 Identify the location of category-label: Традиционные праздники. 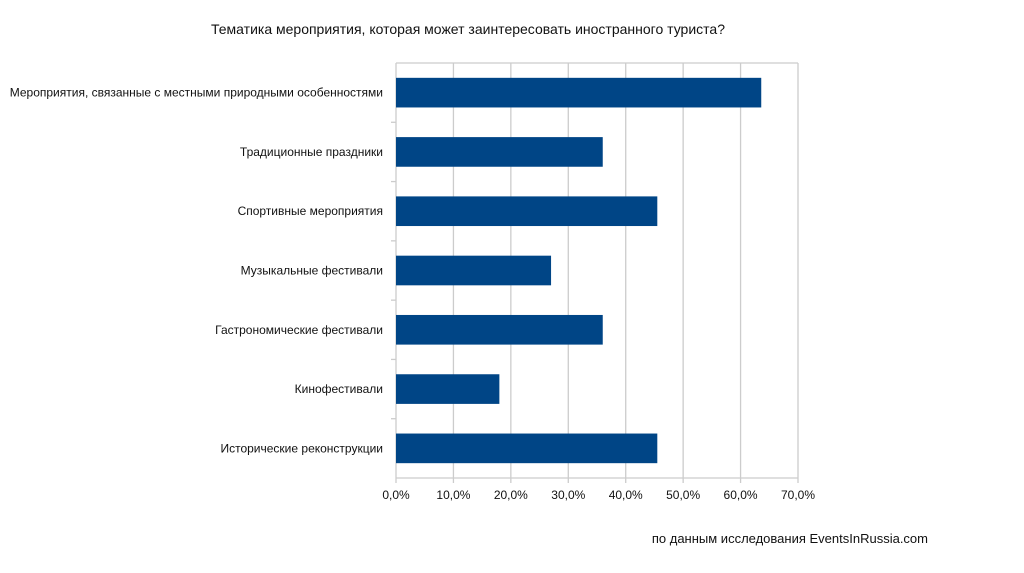
(311, 152).